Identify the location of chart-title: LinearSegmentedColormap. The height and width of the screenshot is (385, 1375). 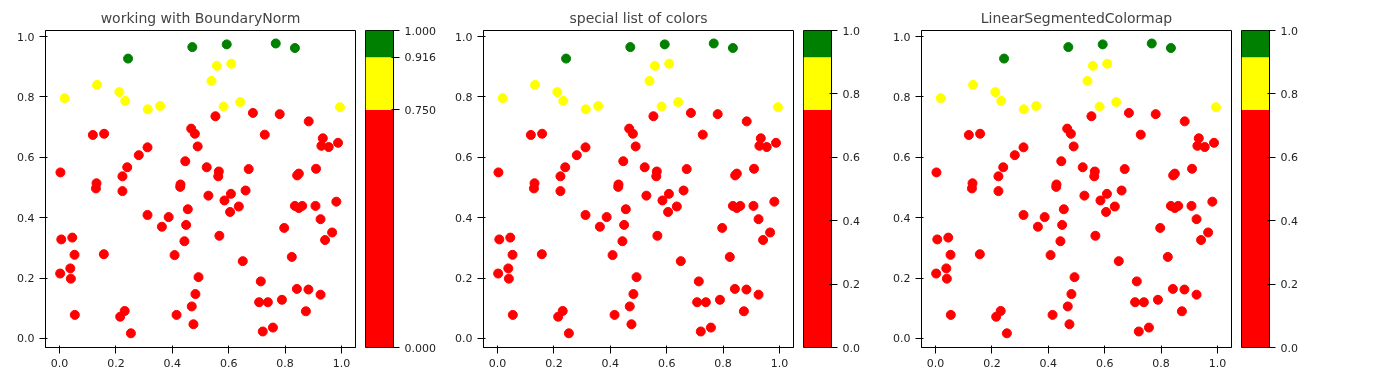
(1076, 17).